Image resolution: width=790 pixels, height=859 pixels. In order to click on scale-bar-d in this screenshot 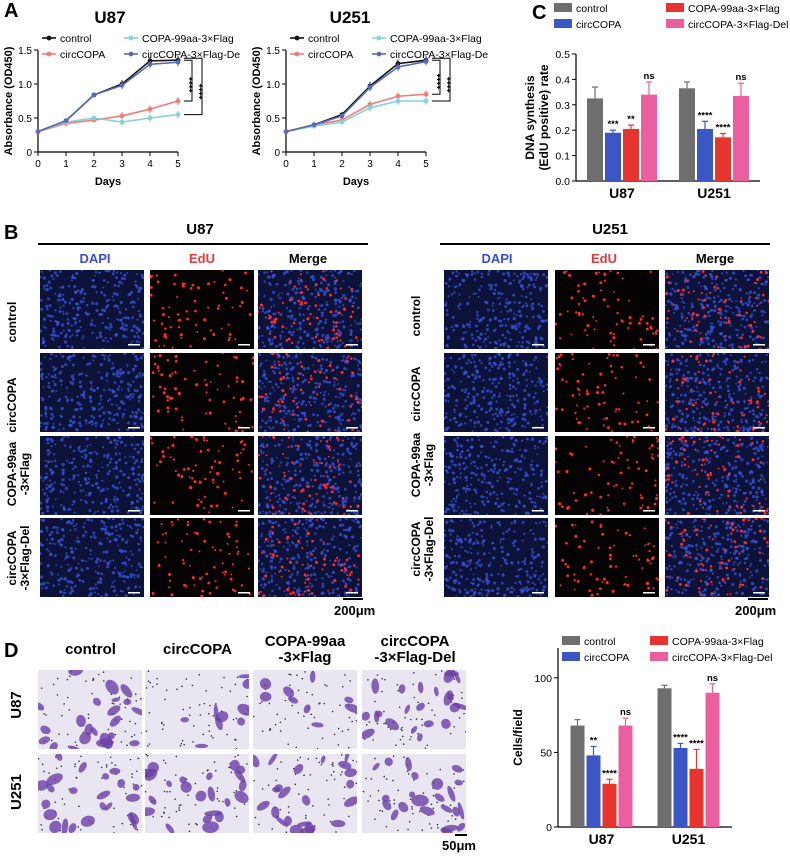, I will do `click(461, 835)`.